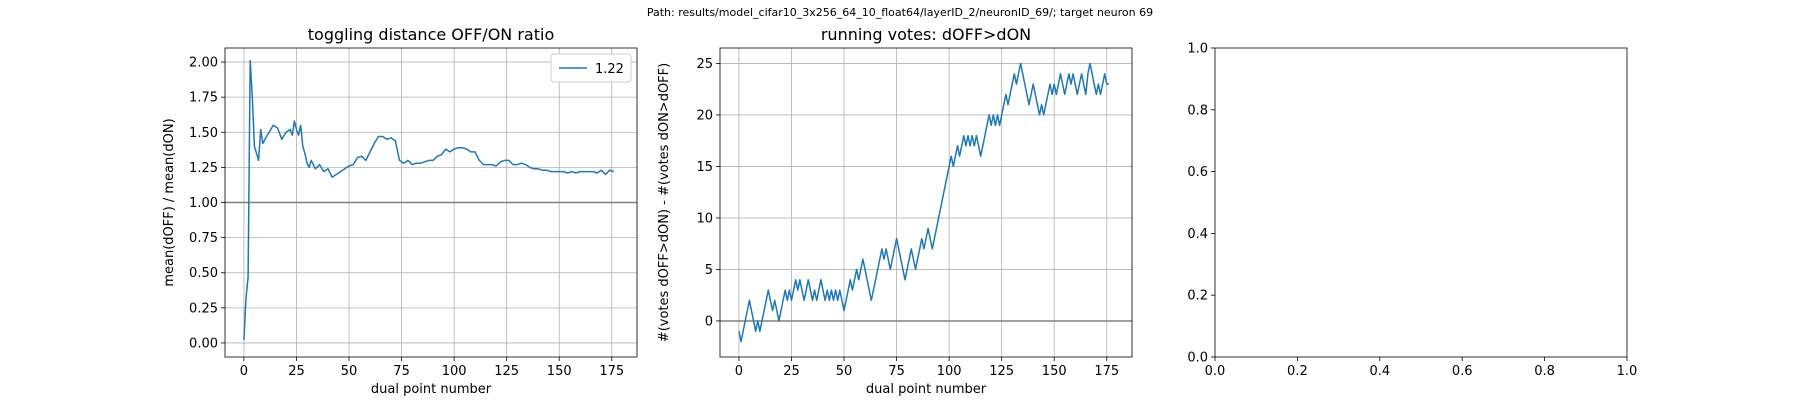 The image size is (1800, 400). What do you see at coordinates (203, 168) in the screenshot?
I see `y-tick-label: 1.25` at bounding box center [203, 168].